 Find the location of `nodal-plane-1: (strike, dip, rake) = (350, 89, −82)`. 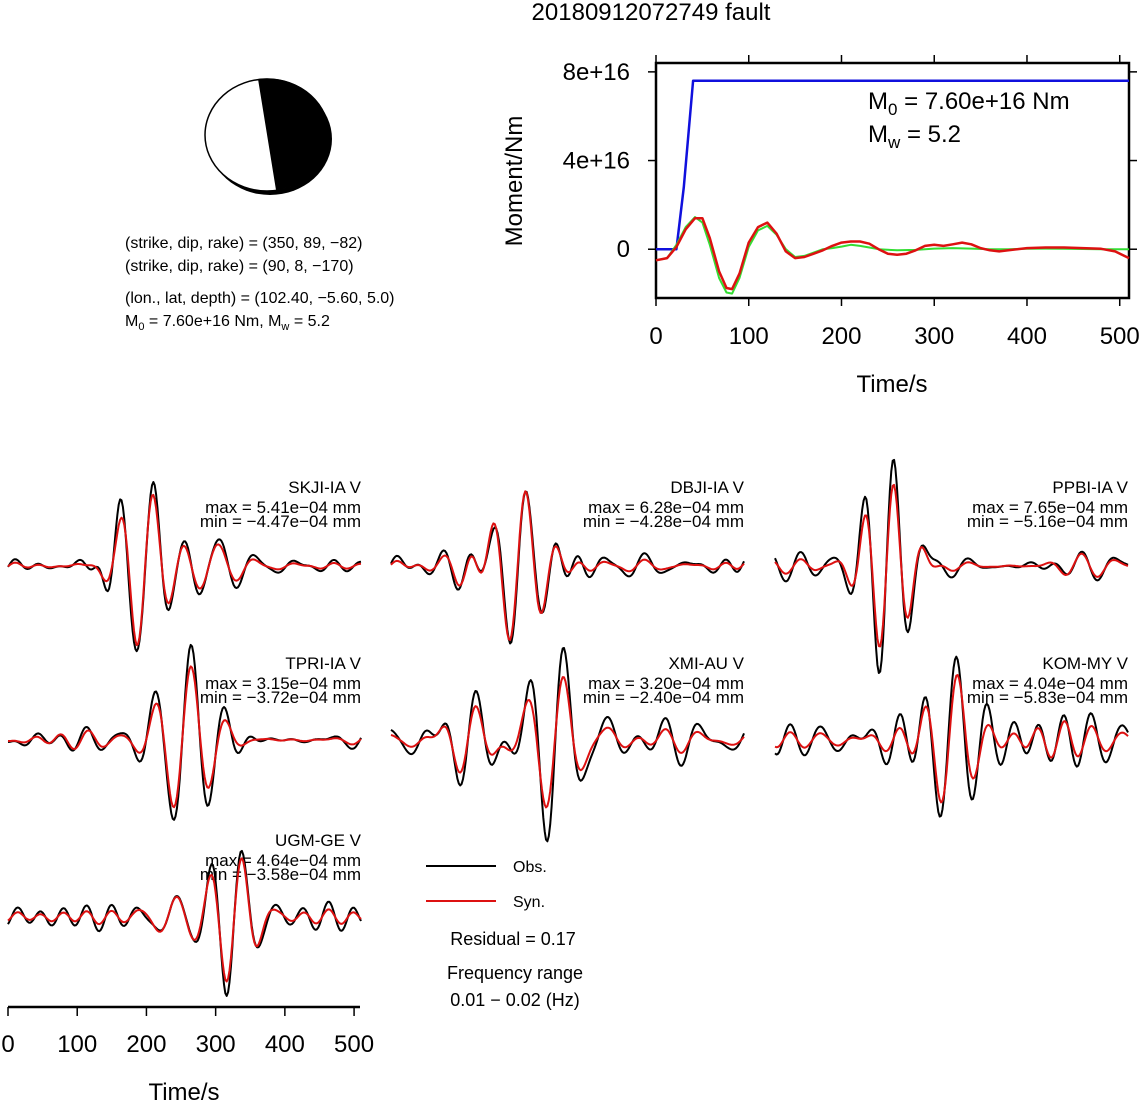

nodal-plane-1: (strike, dip, rake) = (350, 89, −82) is located at coordinates (243, 243).